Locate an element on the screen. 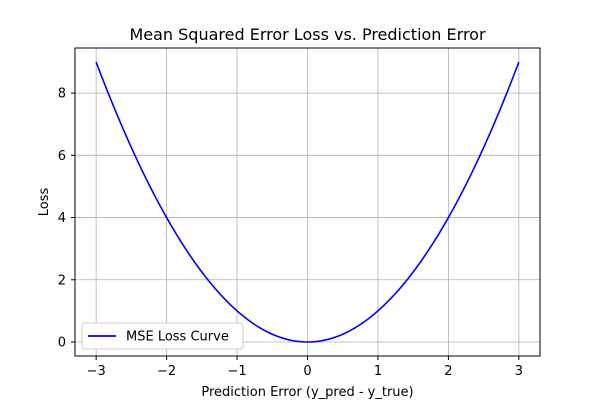 This screenshot has width=600, height=400. legend-label: MSE Loss Curve is located at coordinates (177, 337).